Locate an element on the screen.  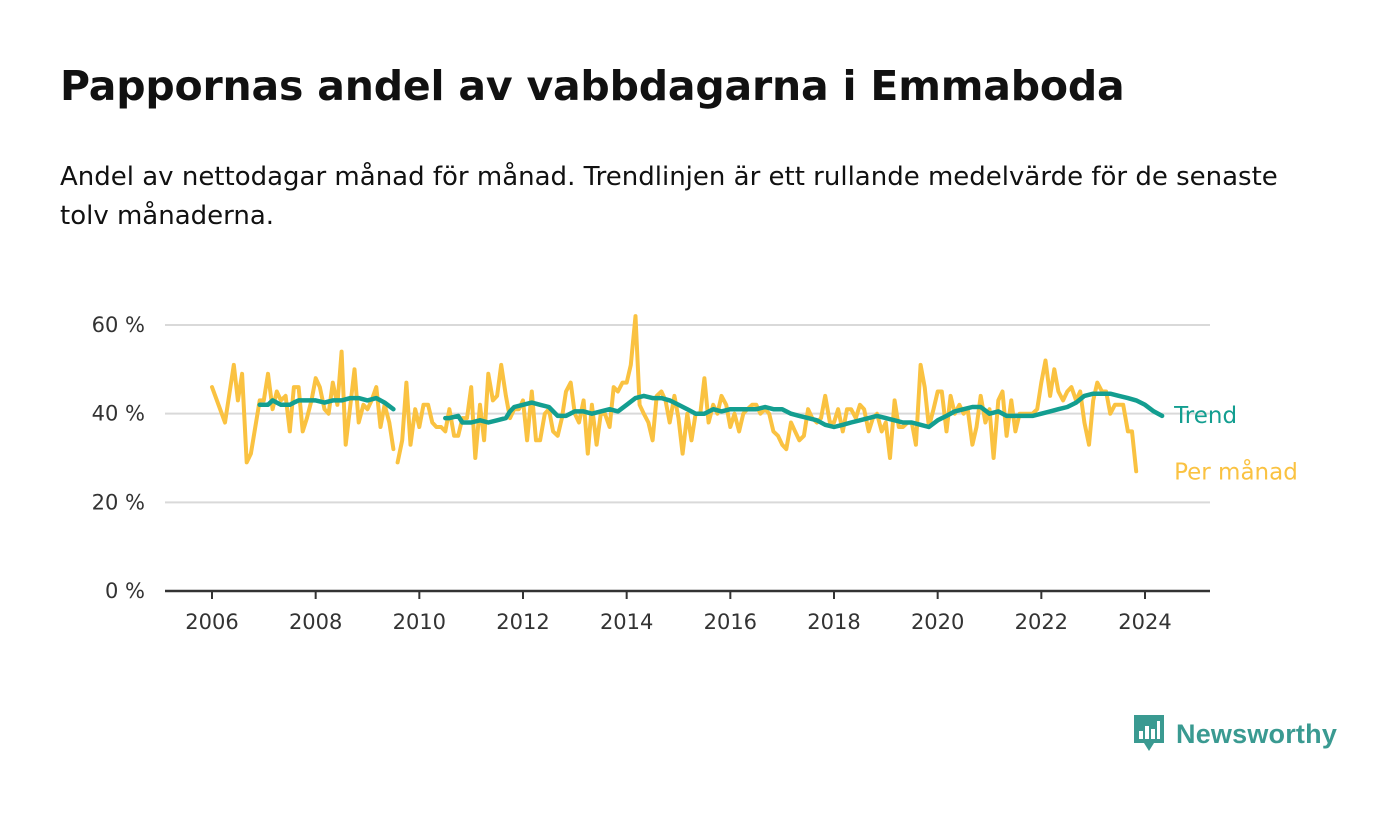
y-tick-label: 40 % is located at coordinates (118, 414).